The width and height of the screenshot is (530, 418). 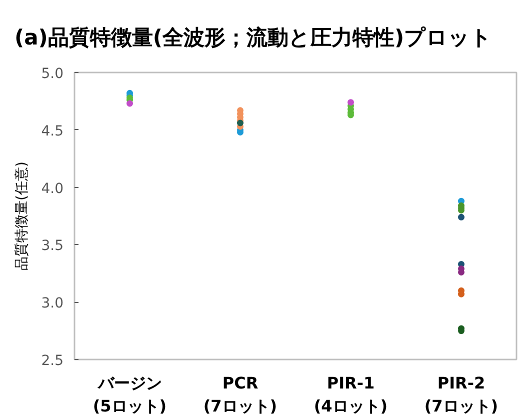 I want to click on y-tick-label: 3.5, so click(x=52, y=246).